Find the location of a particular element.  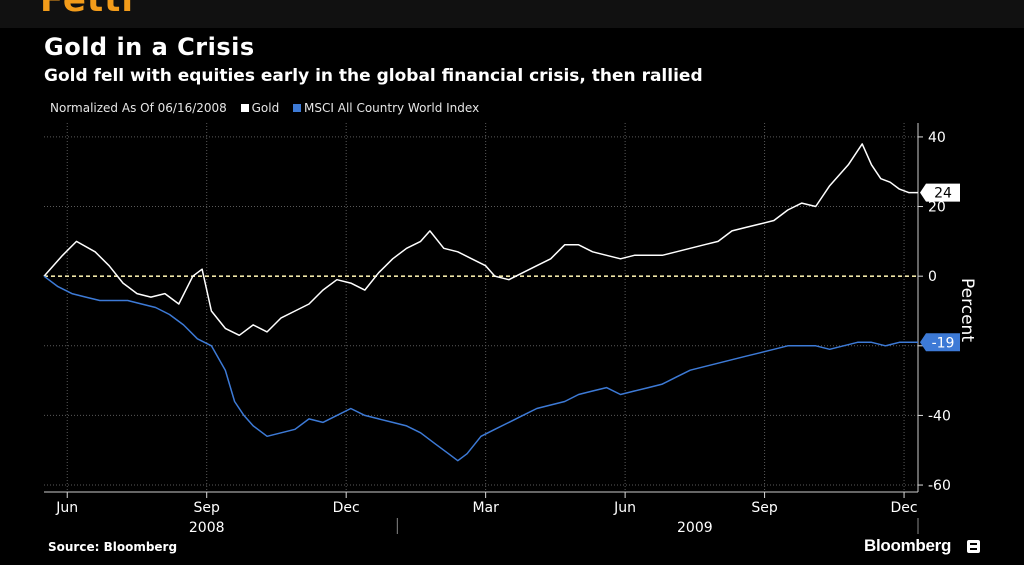

terminal-icon is located at coordinates (973, 546).